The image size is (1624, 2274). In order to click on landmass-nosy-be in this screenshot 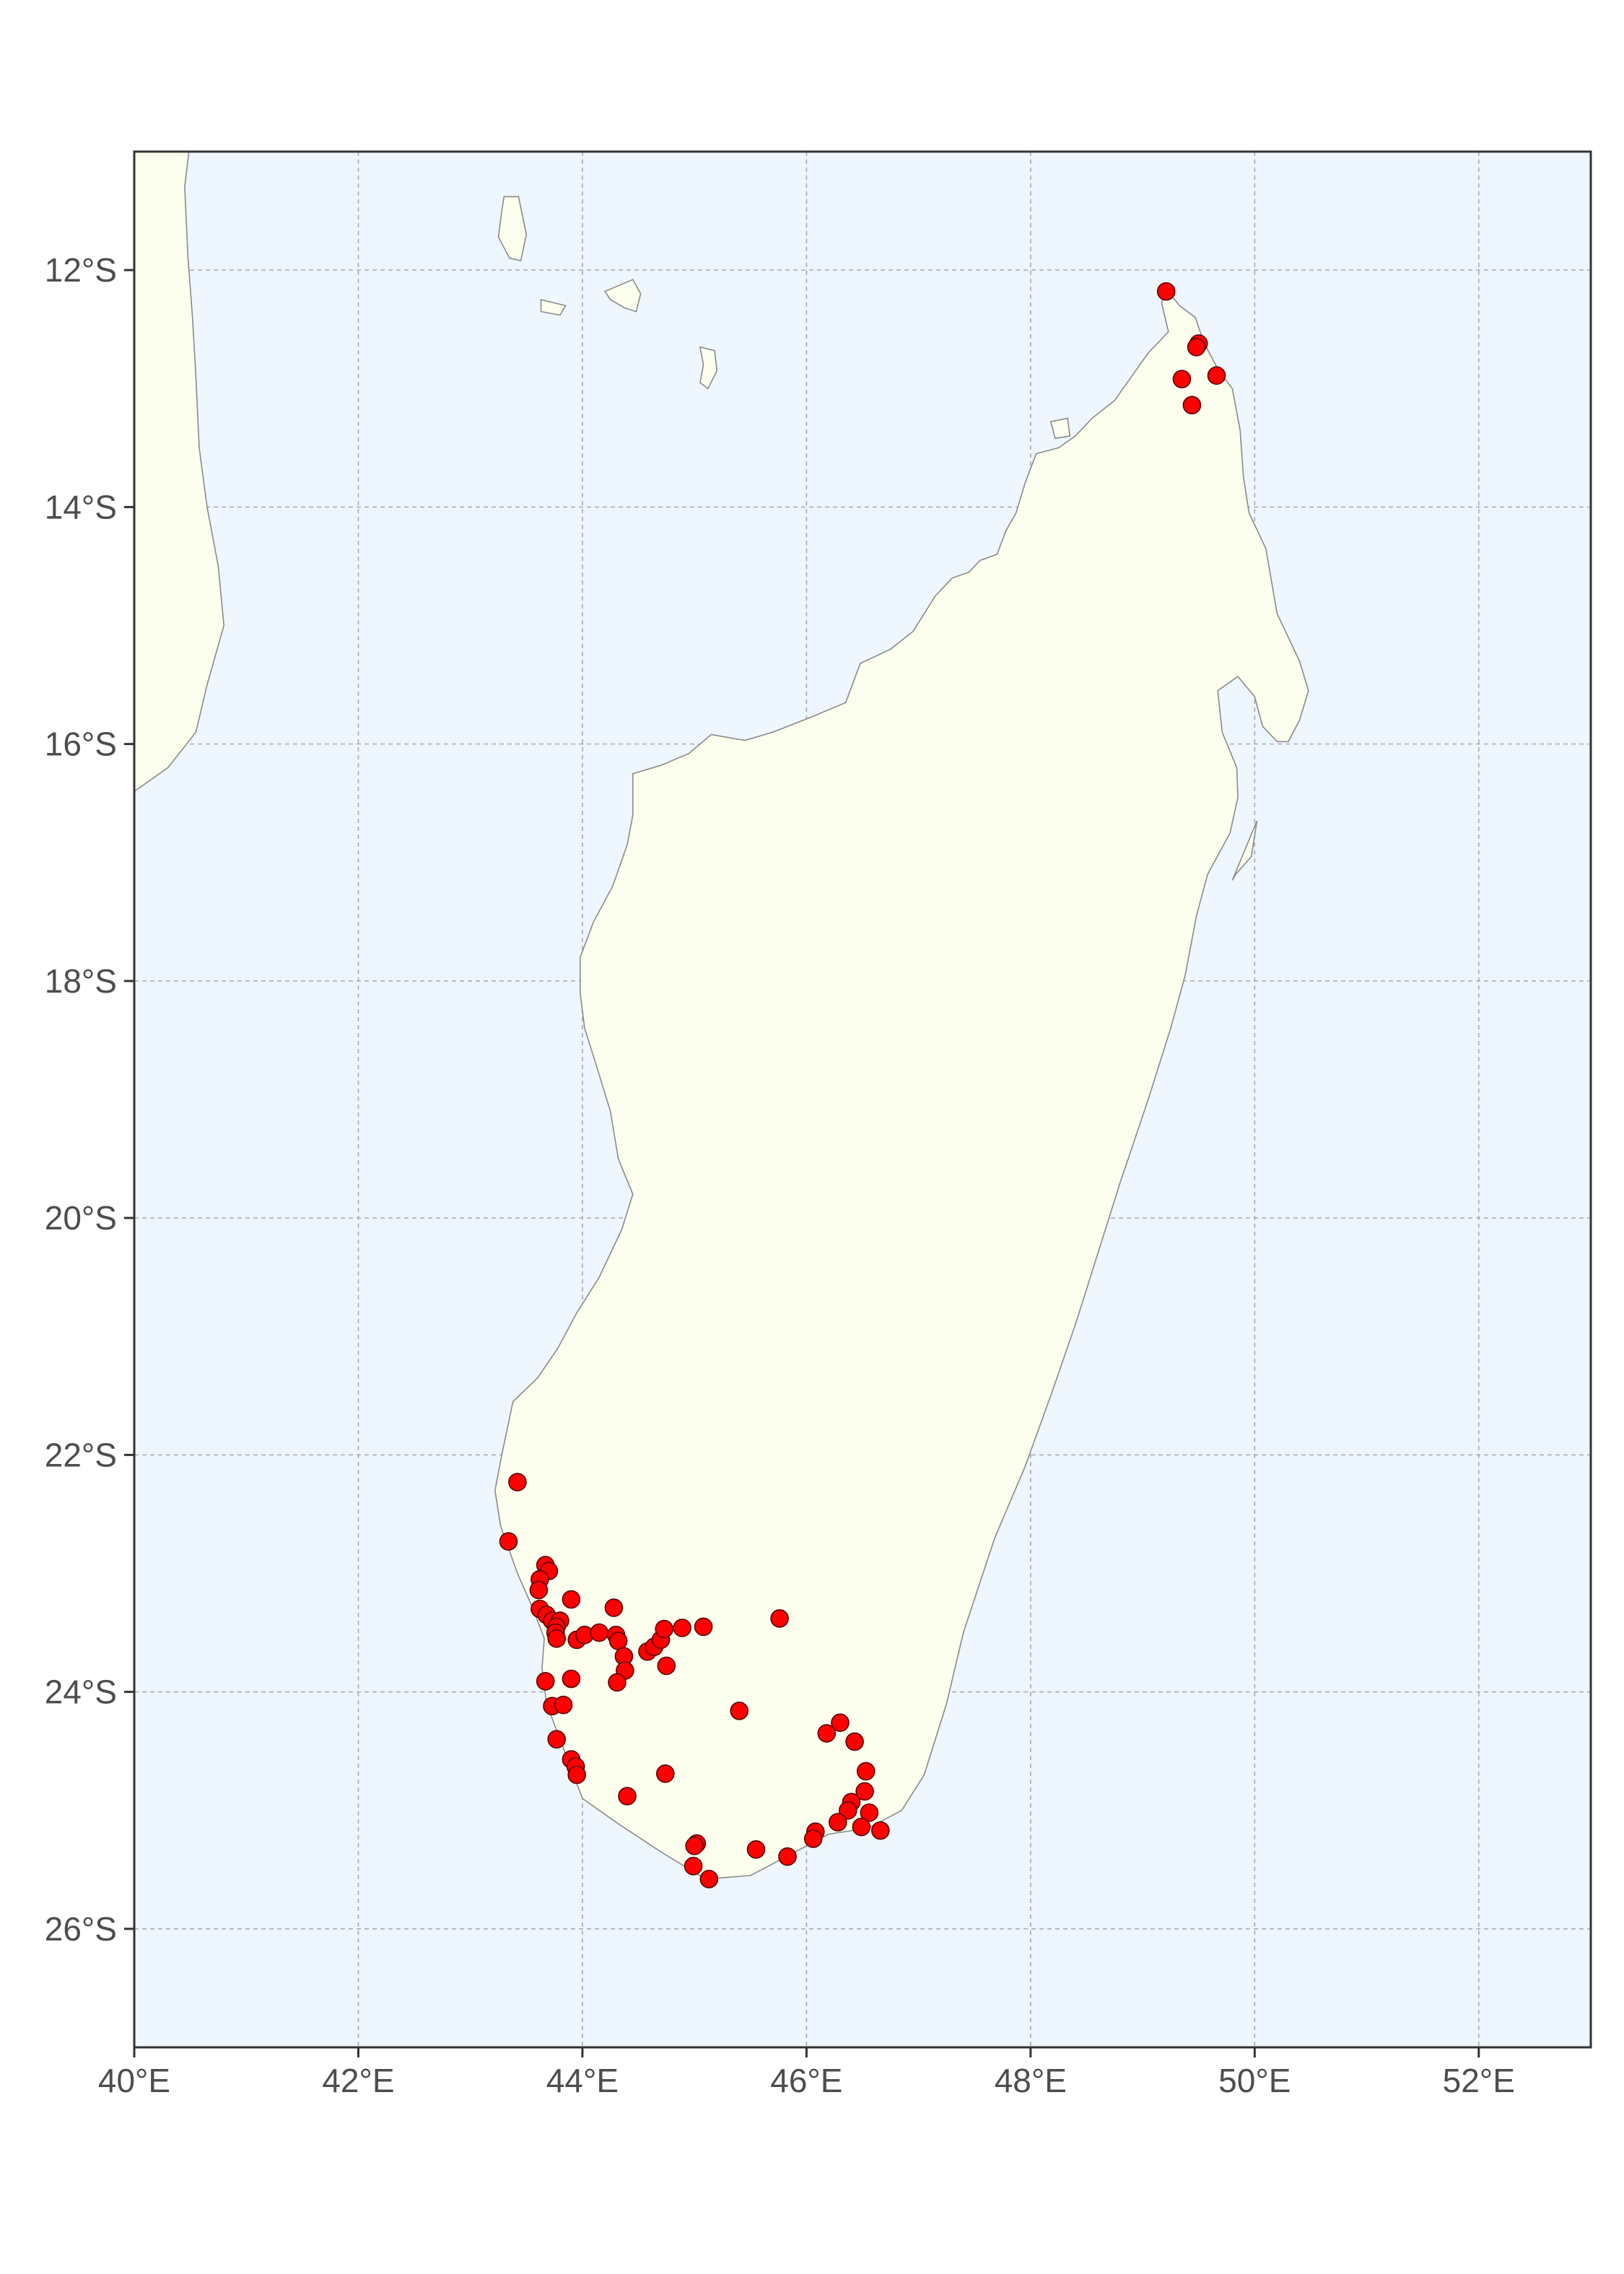, I will do `click(1060, 429)`.